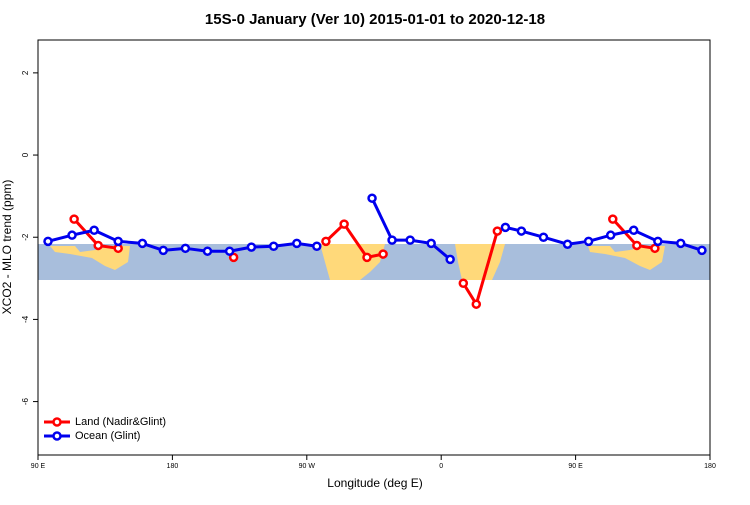  I want to click on y-tick-label: -2, so click(25, 237).